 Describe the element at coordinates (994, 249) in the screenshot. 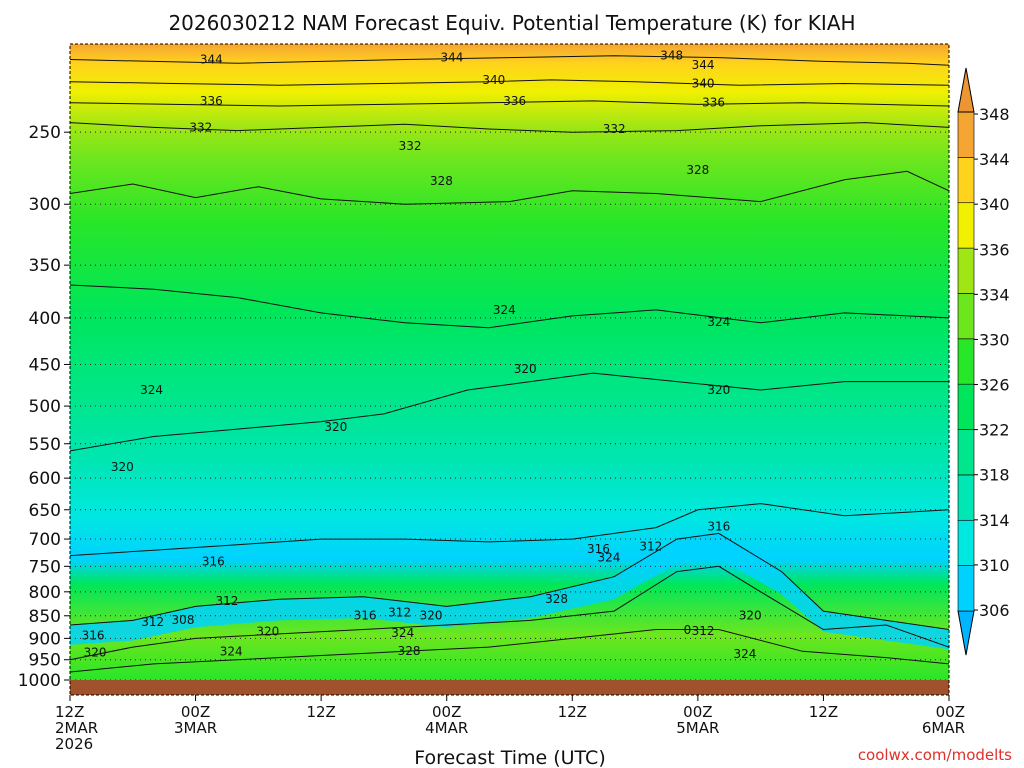

I see `colorbar-label: 336` at that location.